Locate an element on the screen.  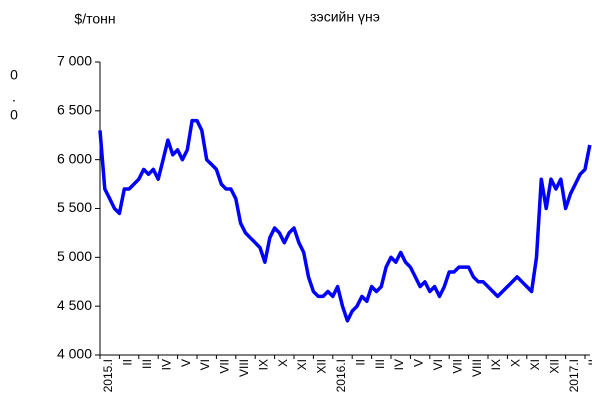
y-tick-label: 5 000 is located at coordinates (74, 256).